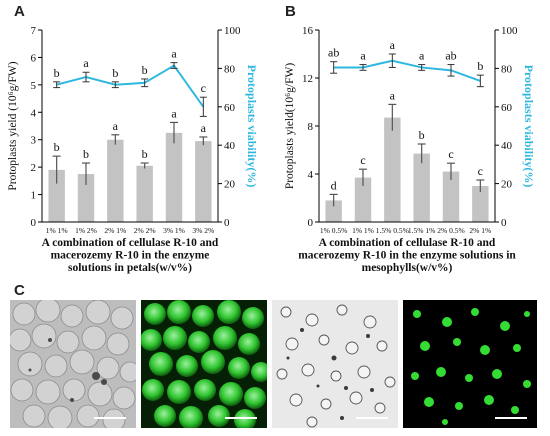 This screenshot has width=550, height=436. What do you see at coordinates (308, 31) in the screenshot?
I see `y-tick-label: 16` at bounding box center [308, 31].